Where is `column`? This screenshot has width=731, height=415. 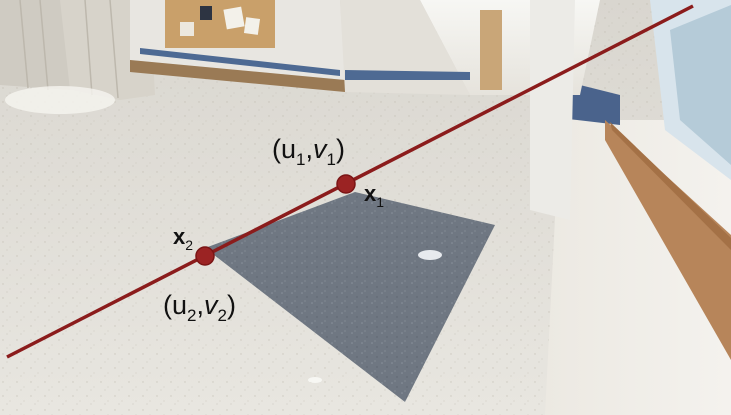 column is located at coordinates (552, 110).